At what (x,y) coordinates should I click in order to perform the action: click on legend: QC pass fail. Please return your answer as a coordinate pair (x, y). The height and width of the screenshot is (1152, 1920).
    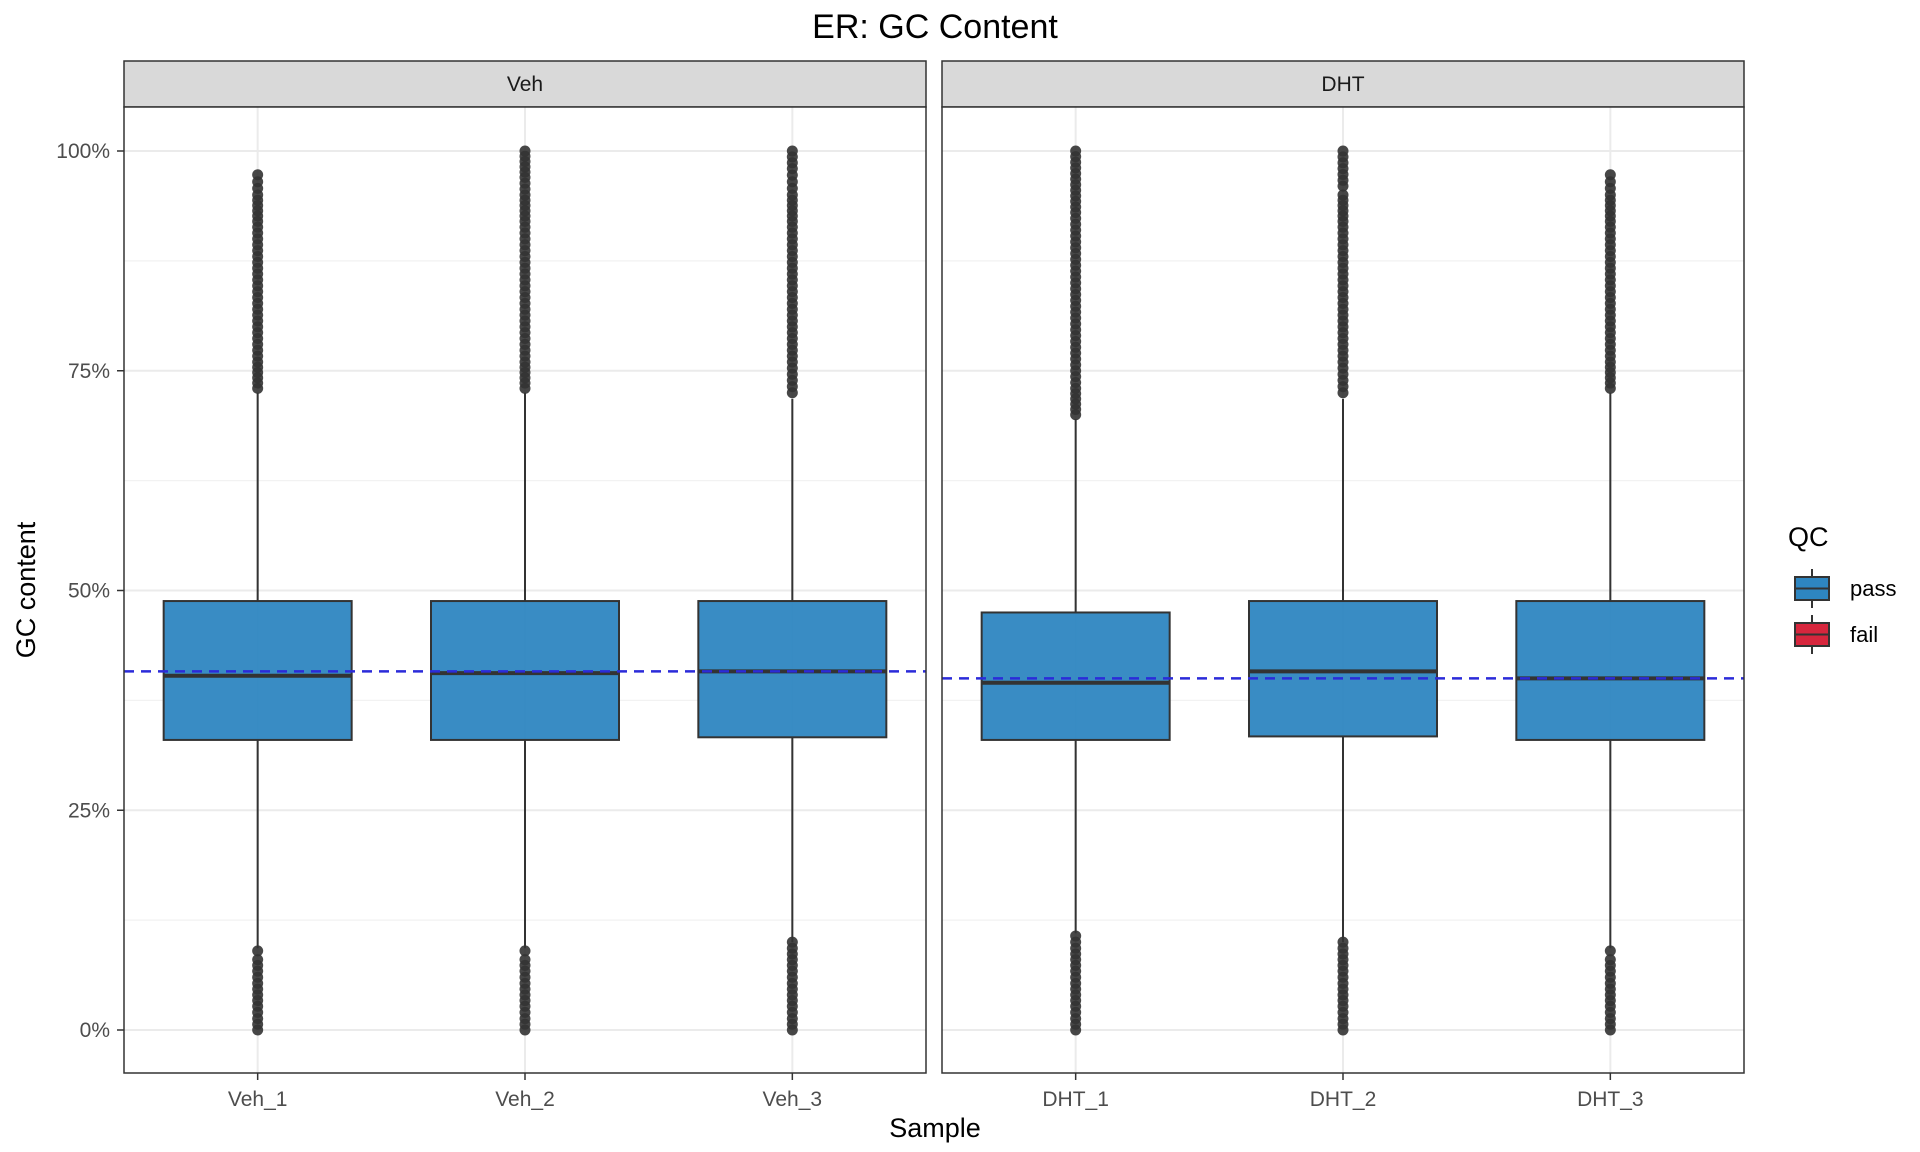
    Looking at the image, I should click on (1842, 588).